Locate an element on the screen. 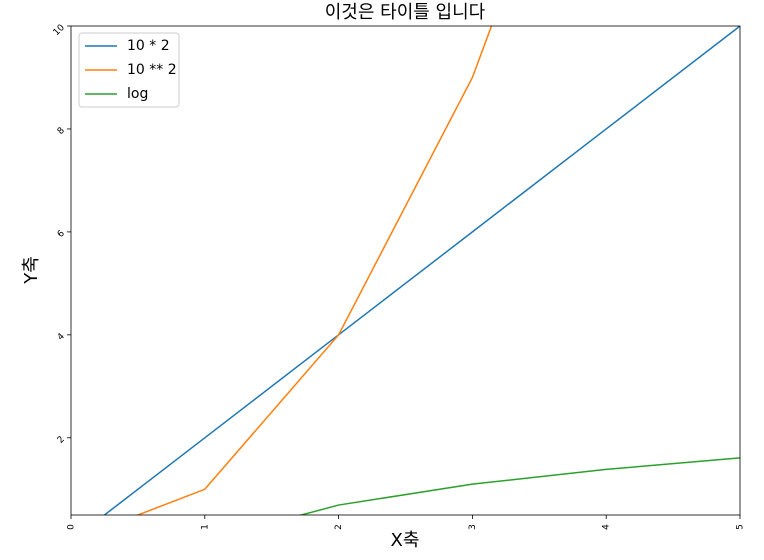 Image resolution: width=764 pixels, height=560 pixels. y-tick-label: 4 is located at coordinates (61, 336).